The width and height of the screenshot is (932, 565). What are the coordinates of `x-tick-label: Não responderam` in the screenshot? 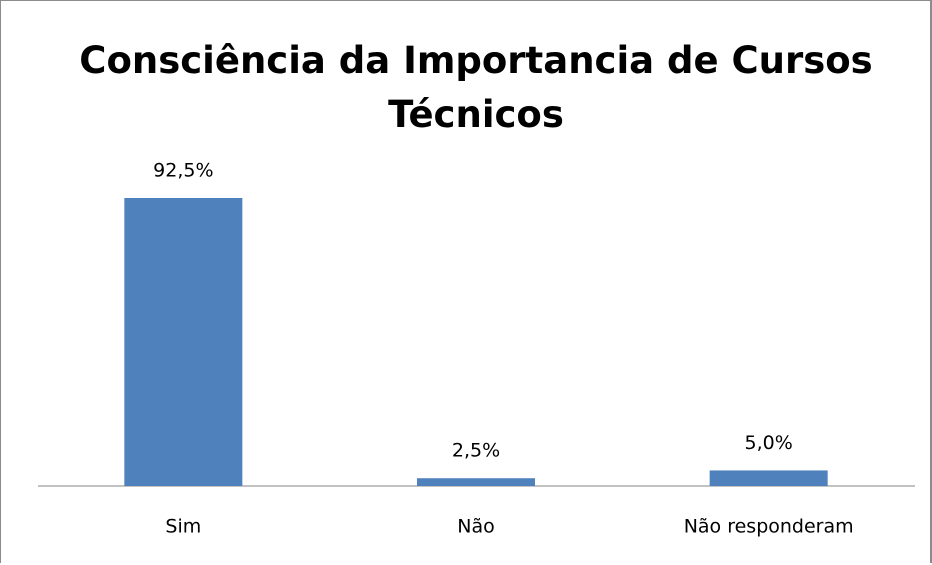 It's located at (769, 527).